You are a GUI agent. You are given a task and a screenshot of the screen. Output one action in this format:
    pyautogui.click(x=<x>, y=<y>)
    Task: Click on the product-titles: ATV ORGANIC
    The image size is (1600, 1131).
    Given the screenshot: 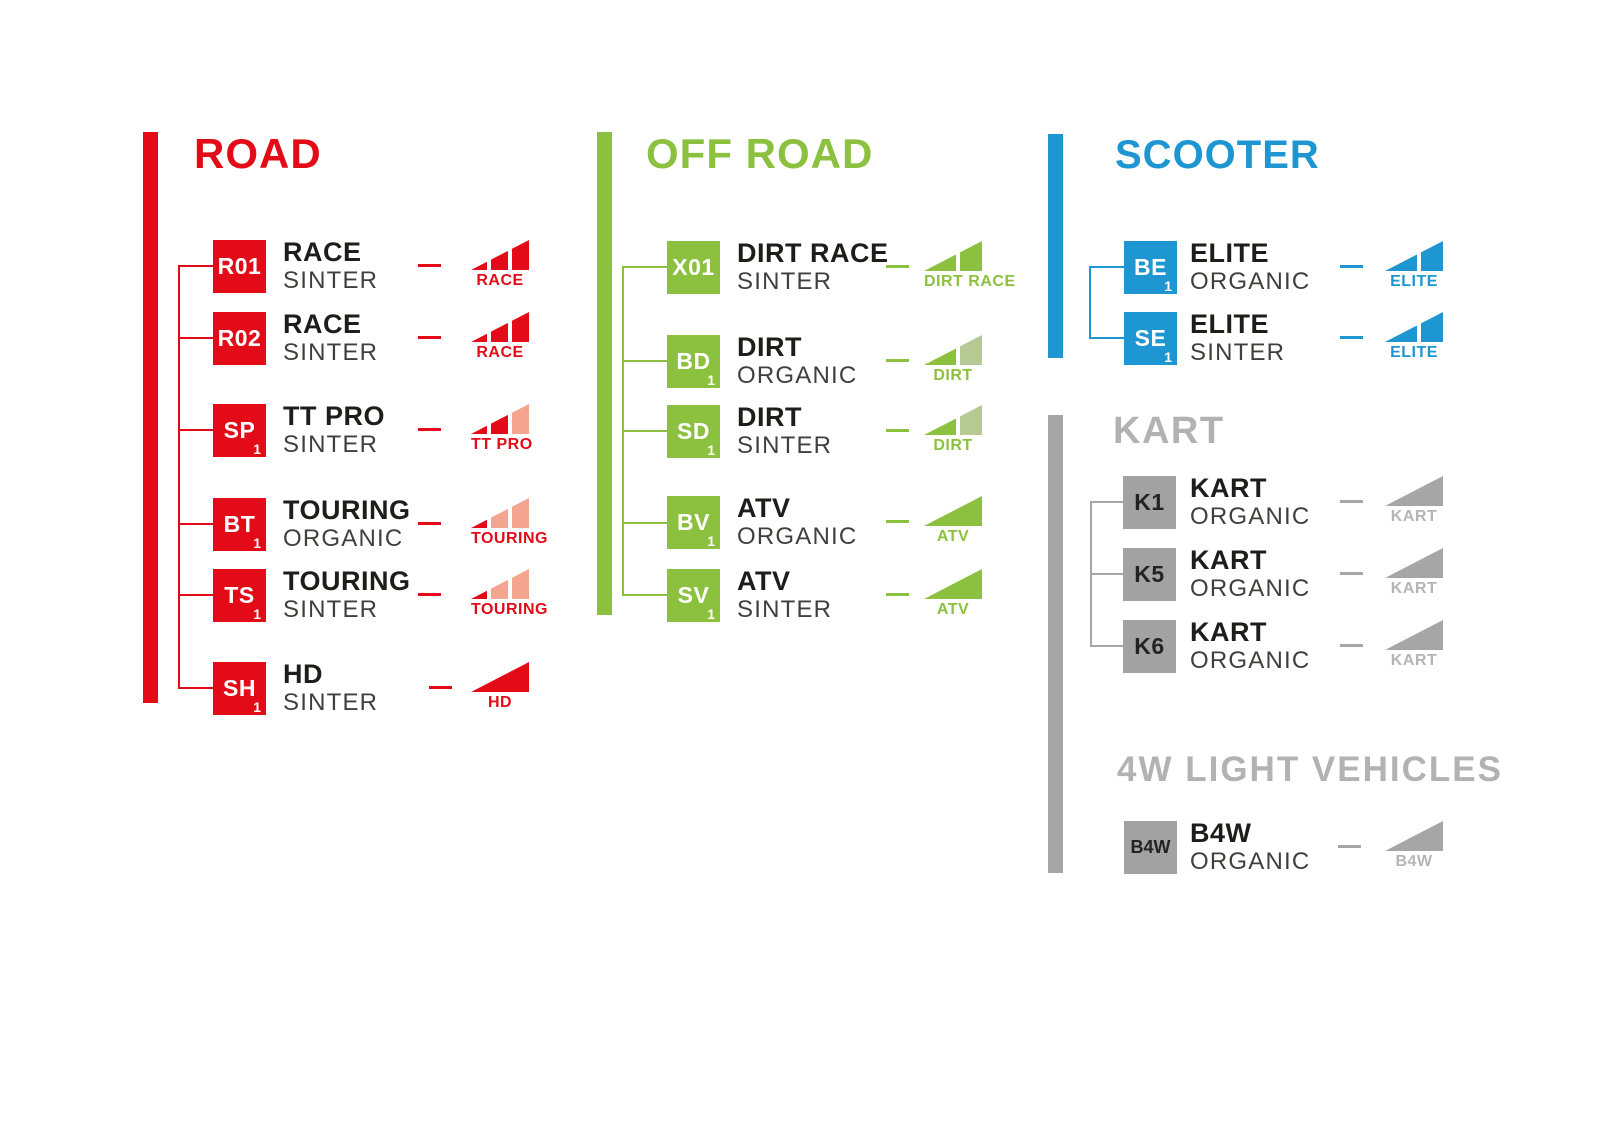 What is the action you would take?
    pyautogui.click(x=797, y=522)
    